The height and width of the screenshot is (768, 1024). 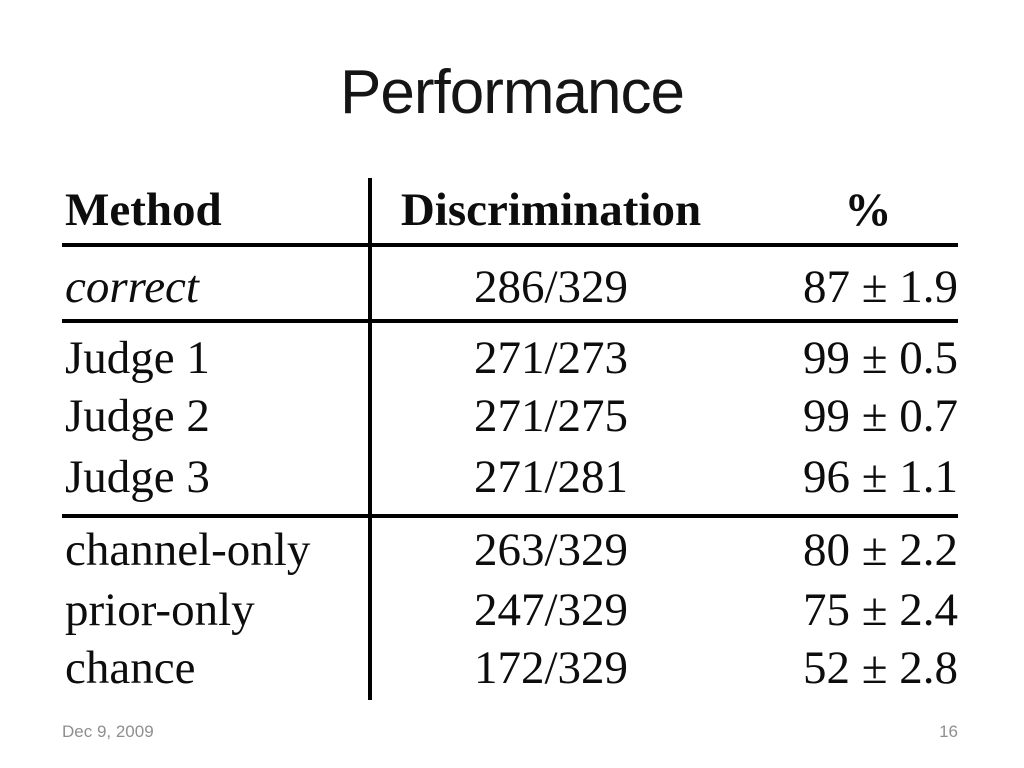 What do you see at coordinates (510, 245) in the screenshot?
I see `table-rule-below-header` at bounding box center [510, 245].